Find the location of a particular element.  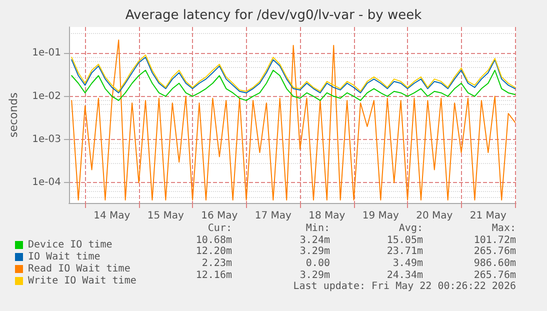

text: Min: is located at coordinates (318, 228).